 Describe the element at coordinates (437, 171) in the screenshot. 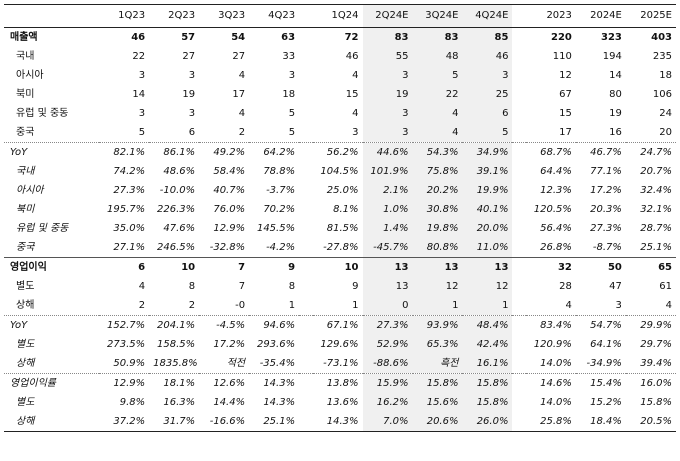

I see `table-cell: 75.8%` at that location.